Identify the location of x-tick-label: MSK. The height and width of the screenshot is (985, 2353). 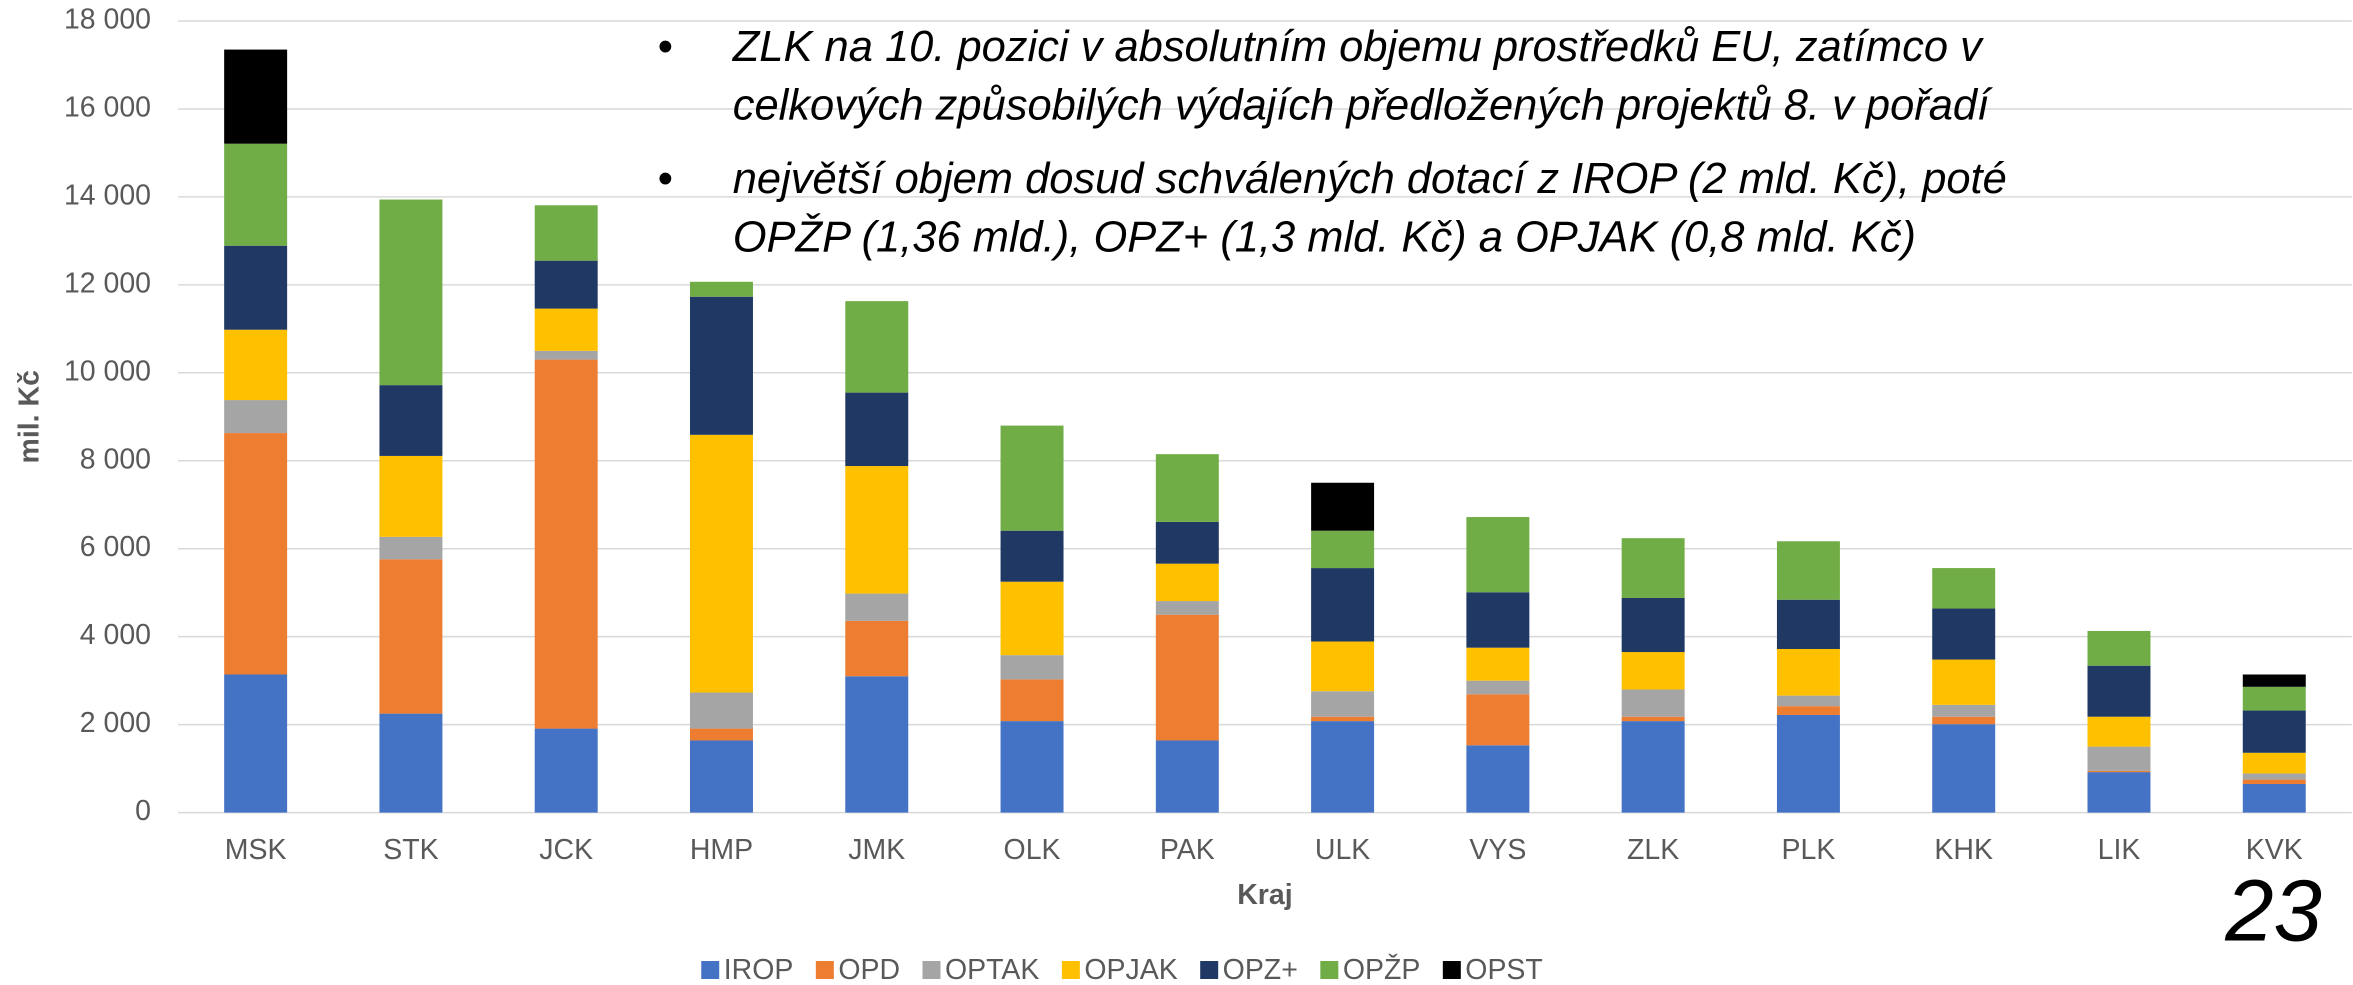
(256, 850).